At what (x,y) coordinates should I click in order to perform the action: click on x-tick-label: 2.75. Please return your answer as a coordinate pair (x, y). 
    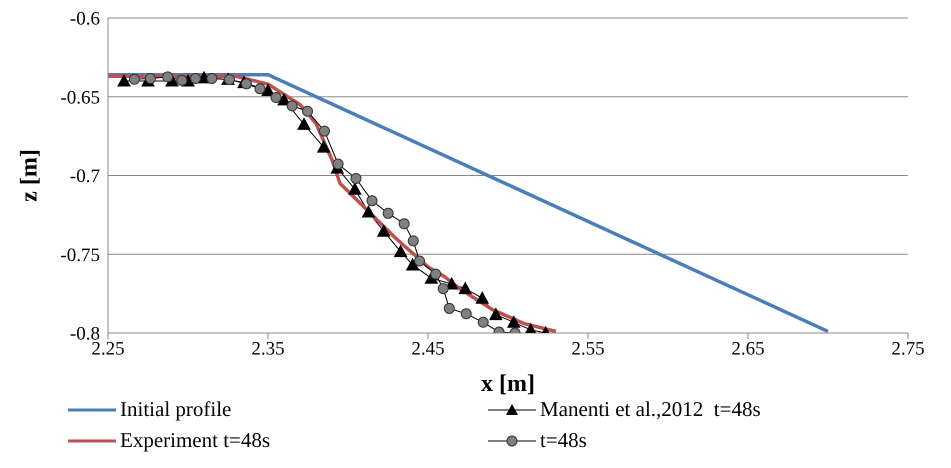
    Looking at the image, I should click on (908, 349).